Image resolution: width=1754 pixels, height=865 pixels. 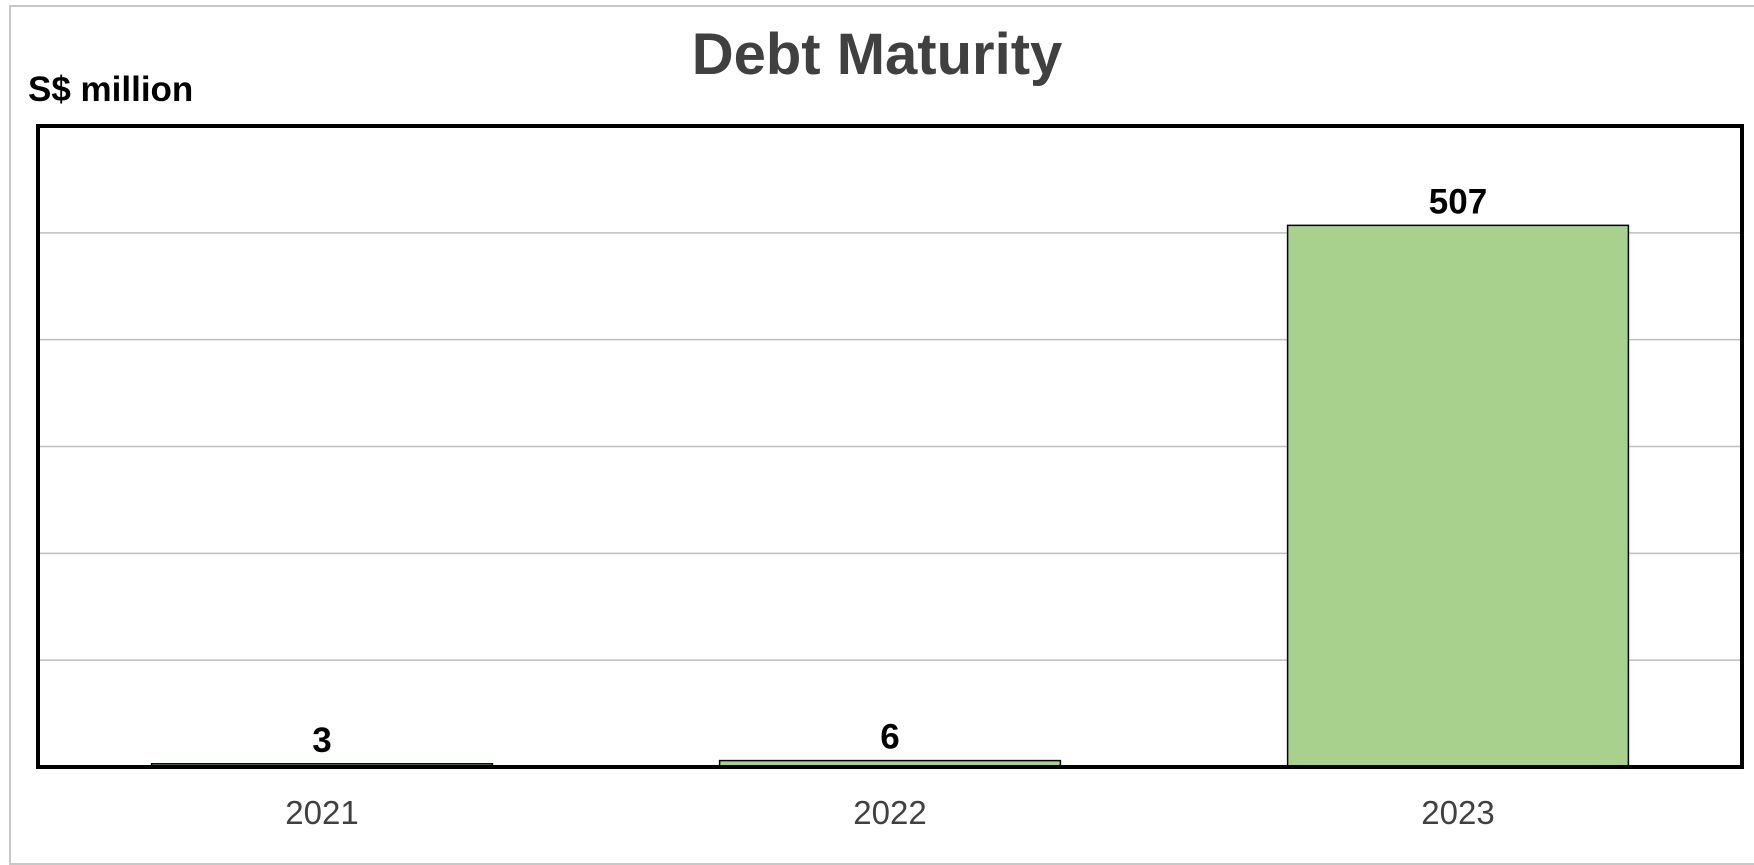 What do you see at coordinates (111, 89) in the screenshot?
I see `y-axis-unit-label: S$ million` at bounding box center [111, 89].